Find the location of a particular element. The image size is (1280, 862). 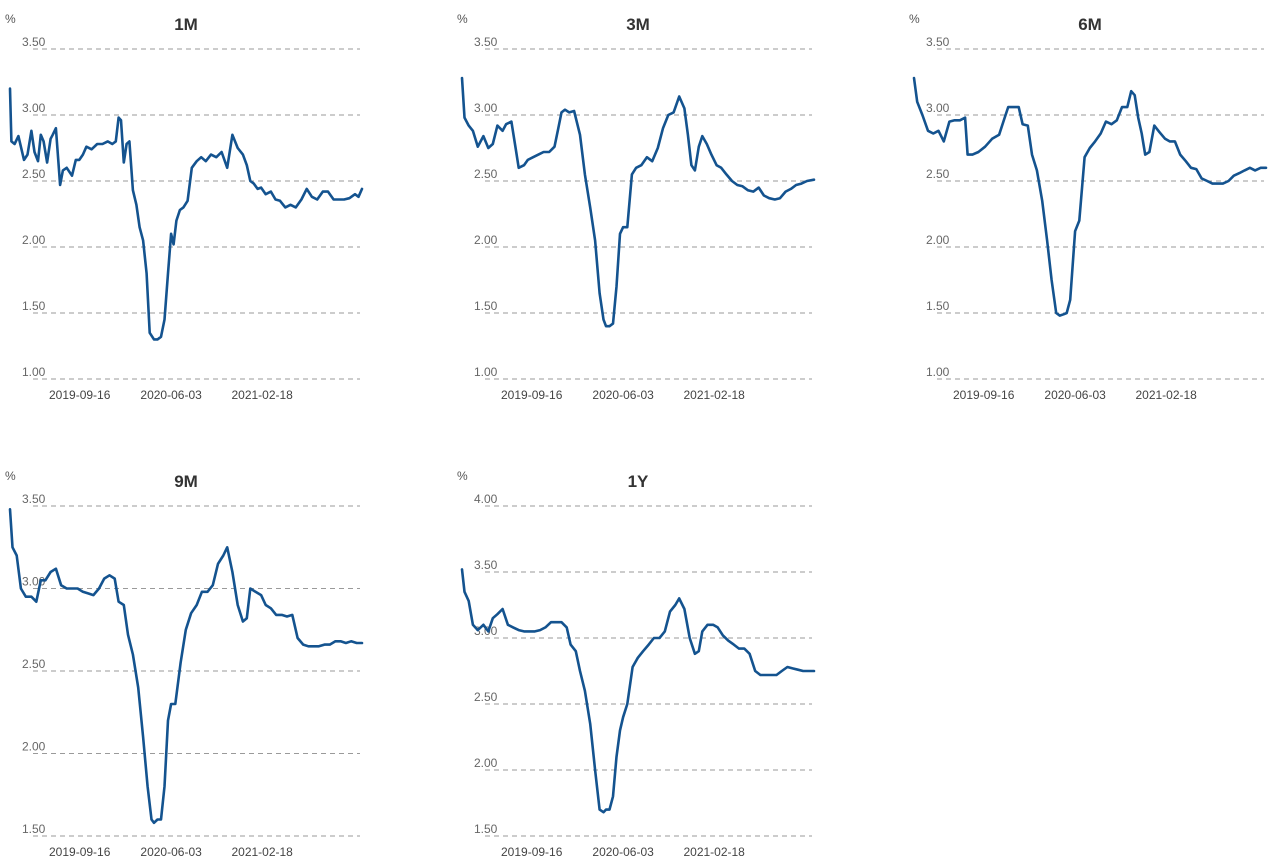

chart-title: 9M is located at coordinates (186, 481).